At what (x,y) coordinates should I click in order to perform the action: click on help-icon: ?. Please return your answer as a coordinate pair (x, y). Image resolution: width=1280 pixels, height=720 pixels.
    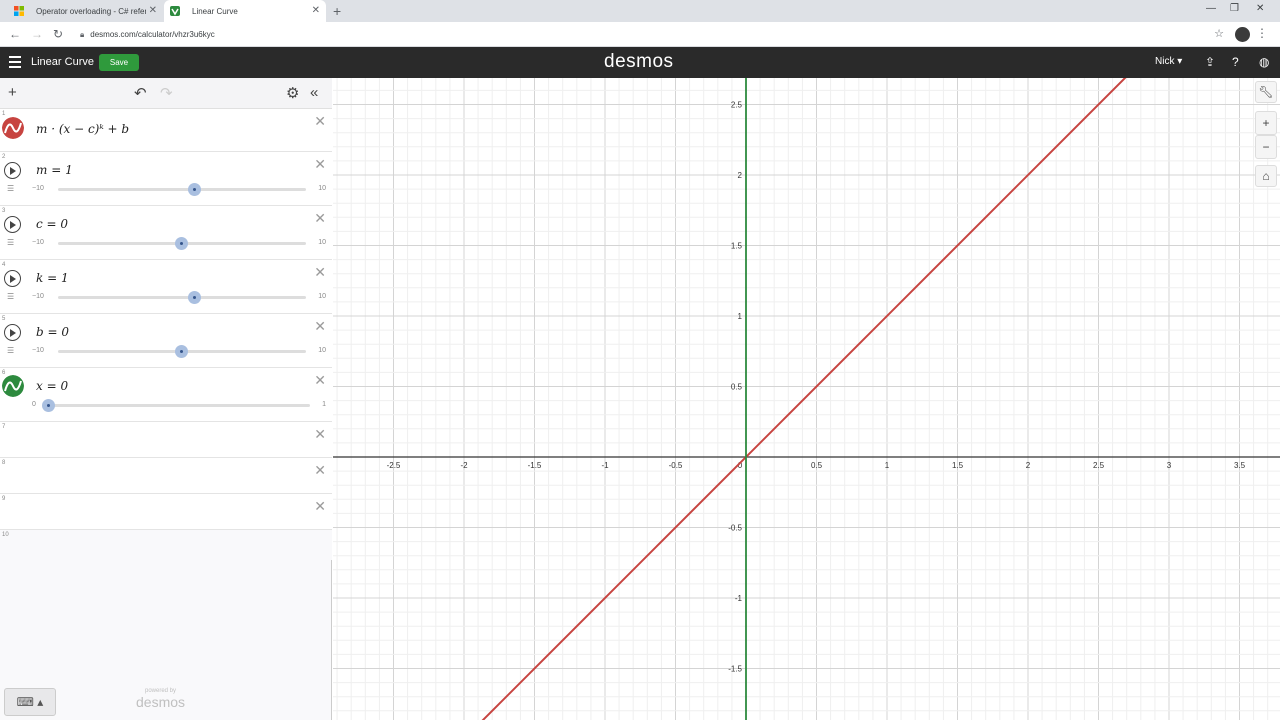
    Looking at the image, I should click on (1235, 62).